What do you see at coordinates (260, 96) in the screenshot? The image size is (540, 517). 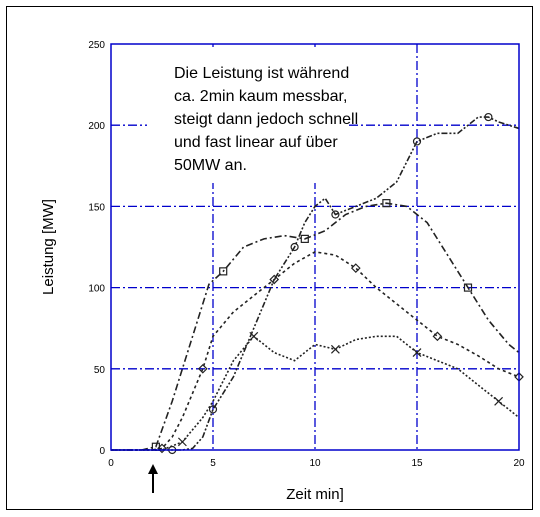 I see `annotation-line-2: ca. 2min kaum messbar,` at bounding box center [260, 96].